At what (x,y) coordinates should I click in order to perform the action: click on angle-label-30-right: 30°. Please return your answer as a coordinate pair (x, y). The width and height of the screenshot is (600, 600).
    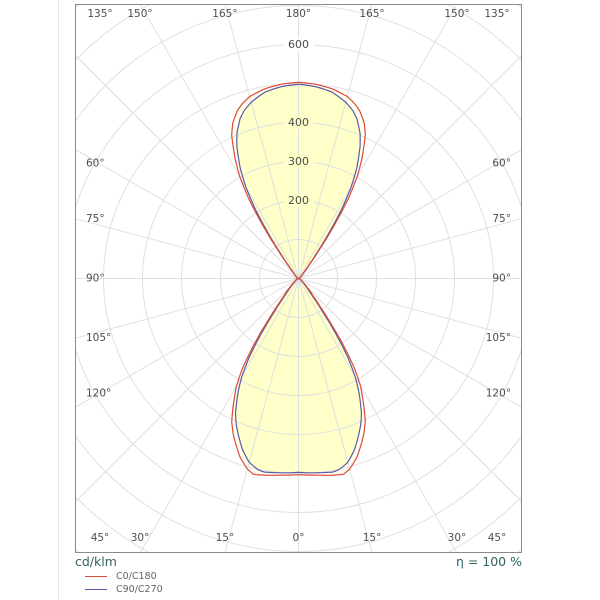
    Looking at the image, I should click on (457, 538).